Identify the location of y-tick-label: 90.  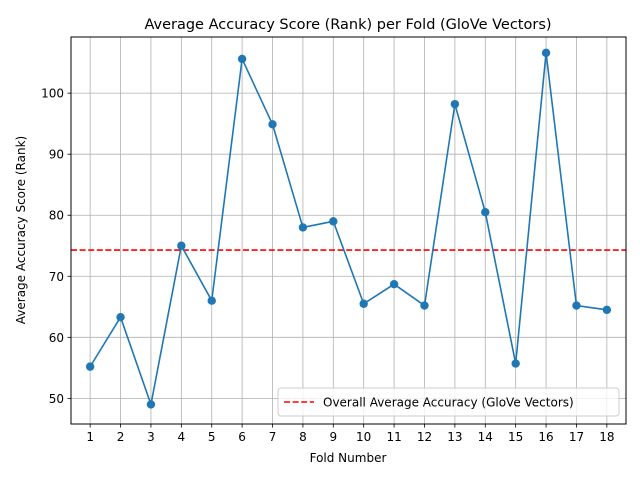
(56, 155).